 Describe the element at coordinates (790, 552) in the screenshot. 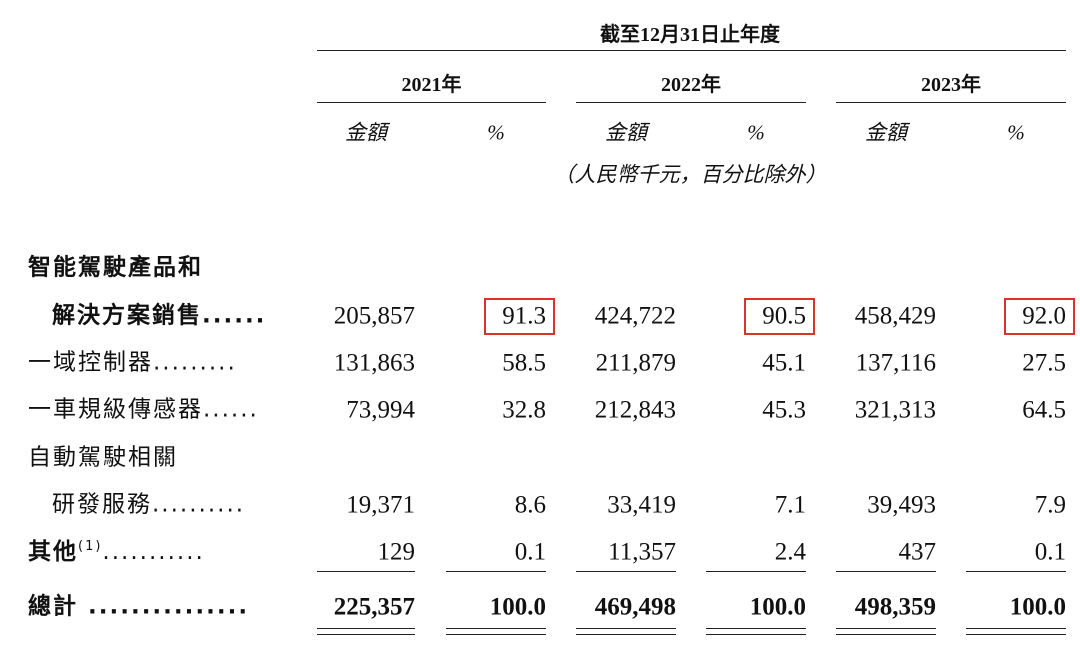

I see `cell: 2.4` at that location.